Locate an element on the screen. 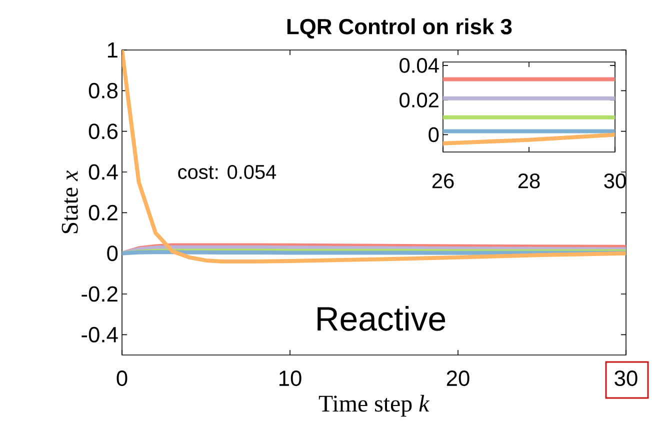  y-tick-label: 1 is located at coordinates (113, 50).